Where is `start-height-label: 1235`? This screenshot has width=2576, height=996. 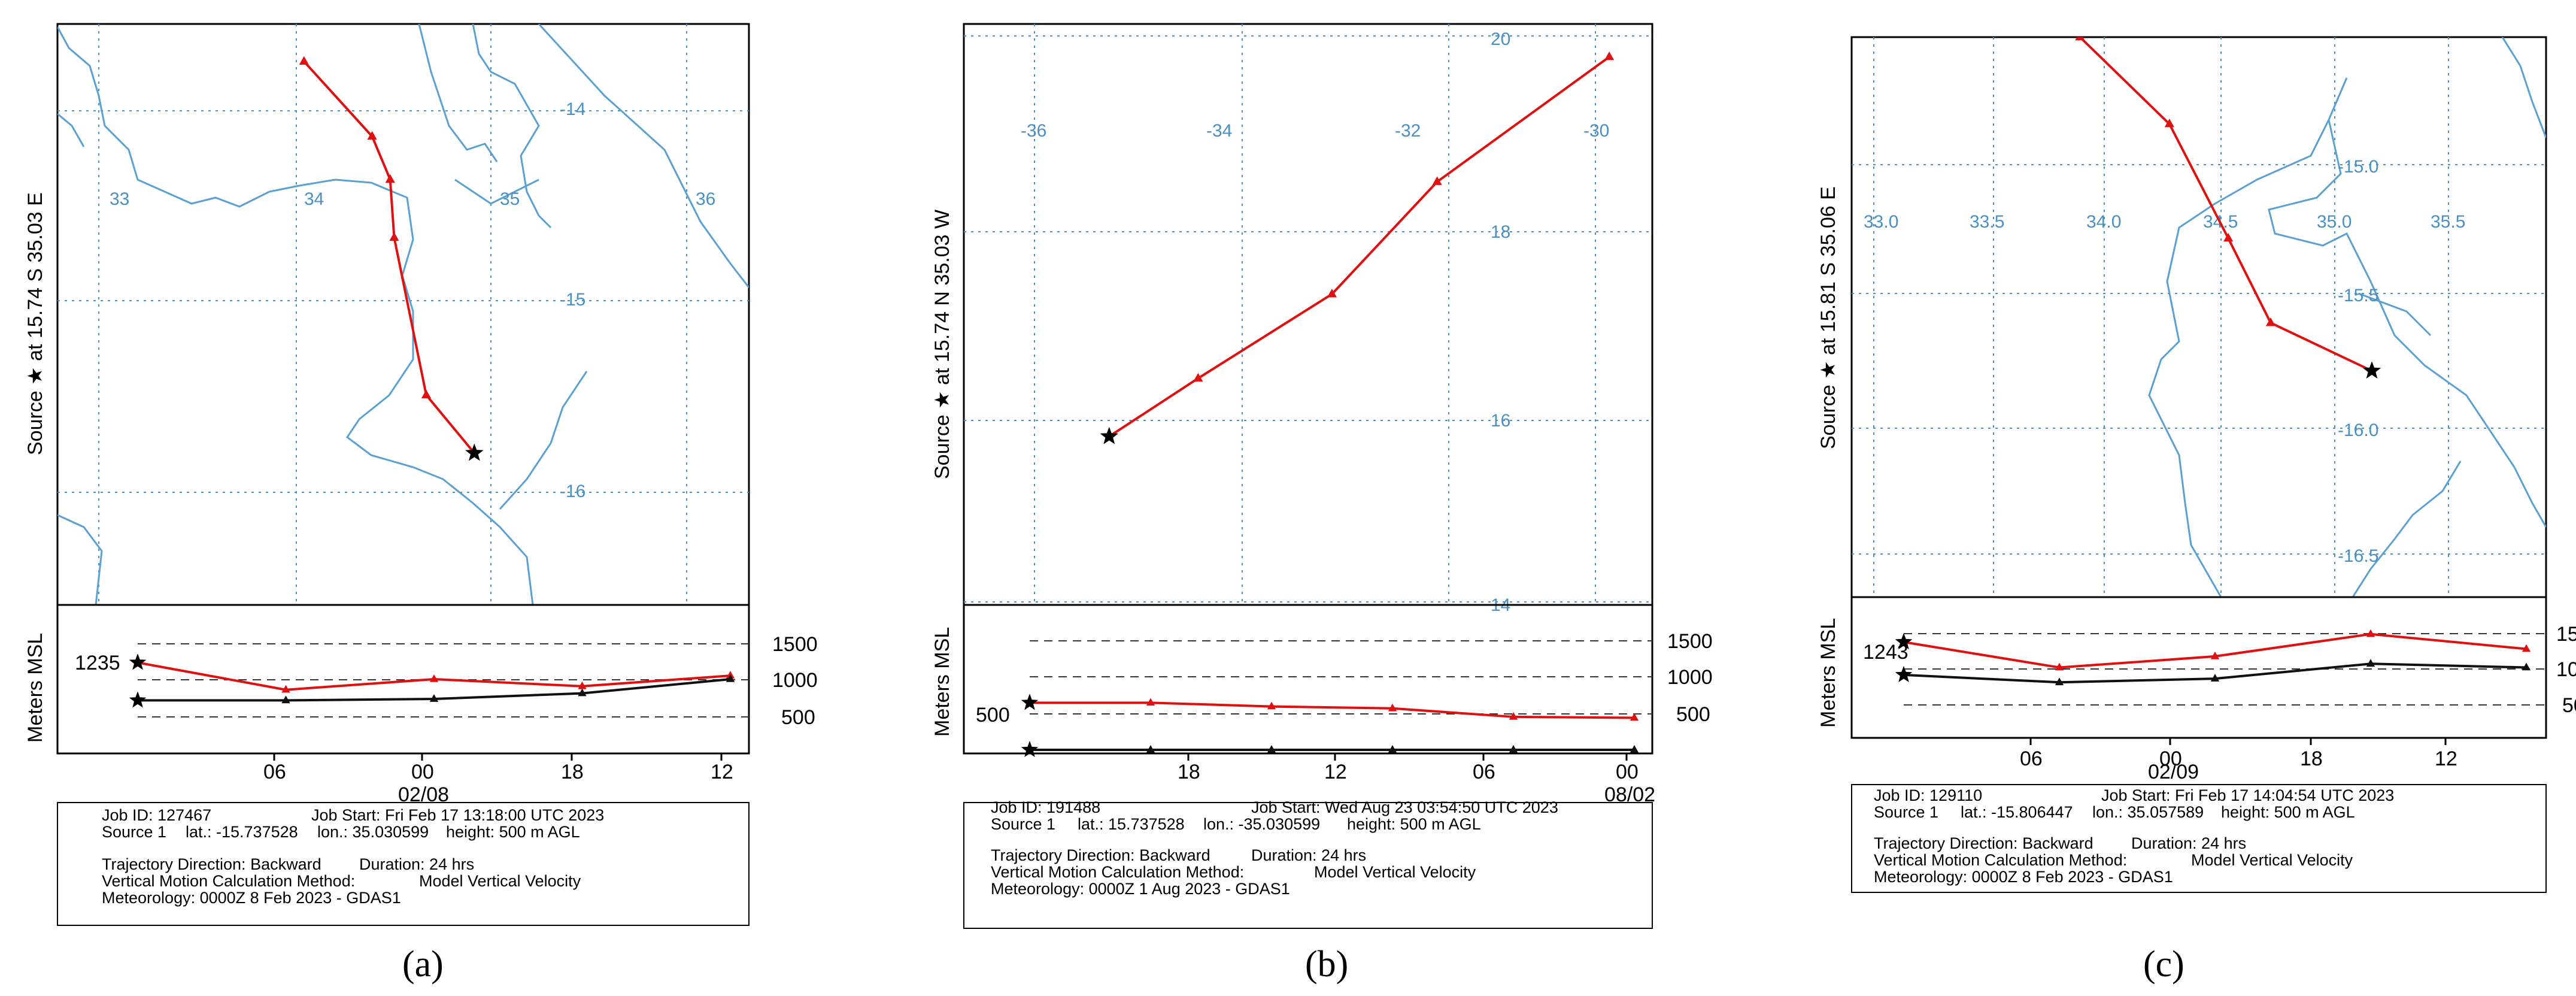 start-height-label: 1235 is located at coordinates (97, 663).